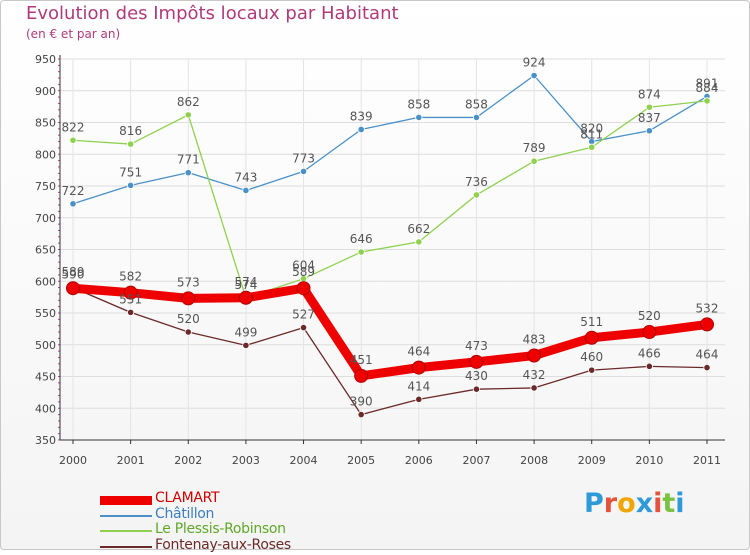  I want to click on y-tick-label: 350, so click(45, 440).